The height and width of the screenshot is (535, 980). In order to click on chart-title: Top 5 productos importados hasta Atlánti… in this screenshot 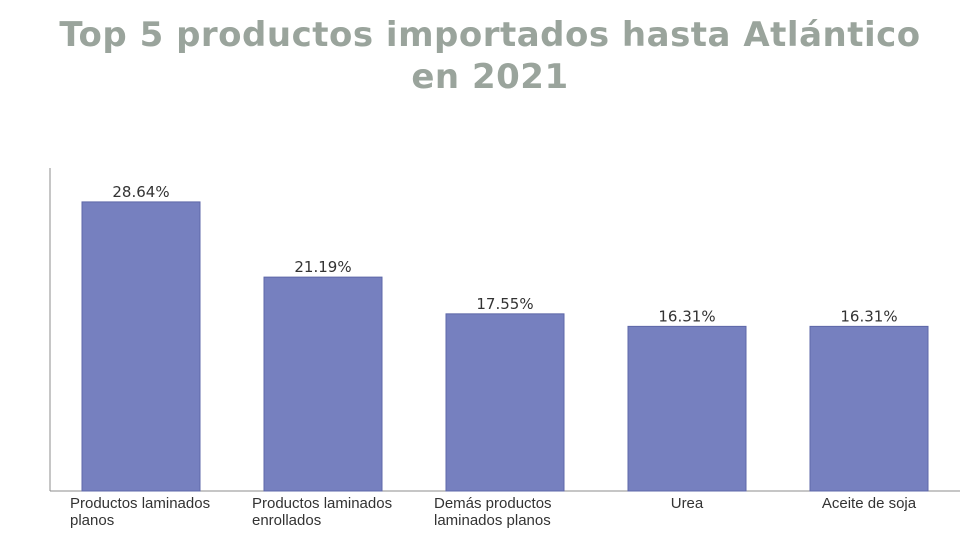, I will do `click(490, 56)`.